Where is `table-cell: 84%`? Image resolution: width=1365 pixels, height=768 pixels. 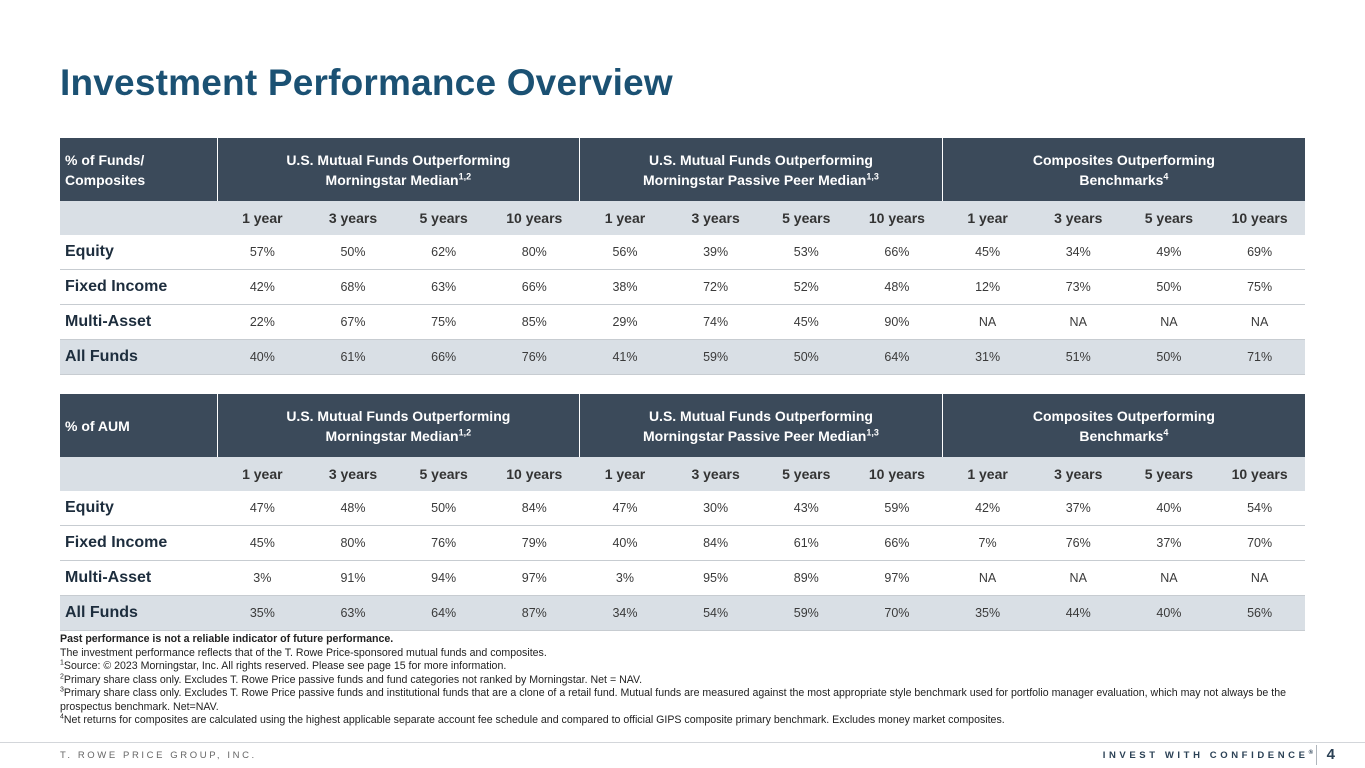 table-cell: 84% is located at coordinates (715, 543).